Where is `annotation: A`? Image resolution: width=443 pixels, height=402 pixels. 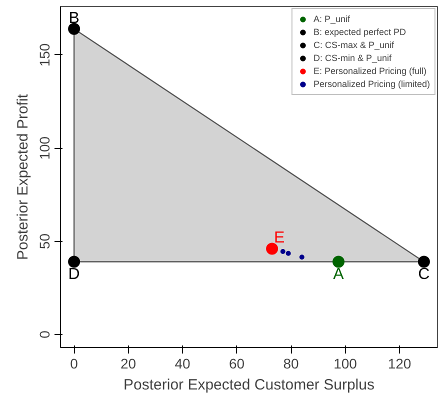
annotation: A is located at coordinates (338, 274).